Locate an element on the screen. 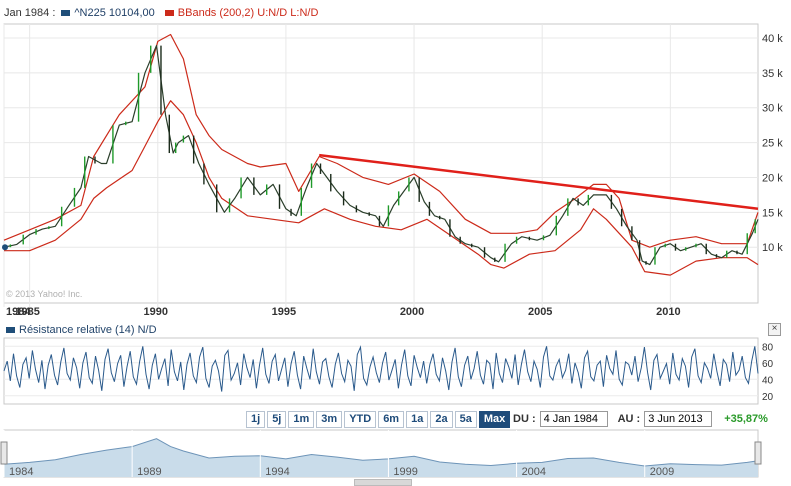 The image size is (791, 486). series-swatch-icon is located at coordinates (66, 13).